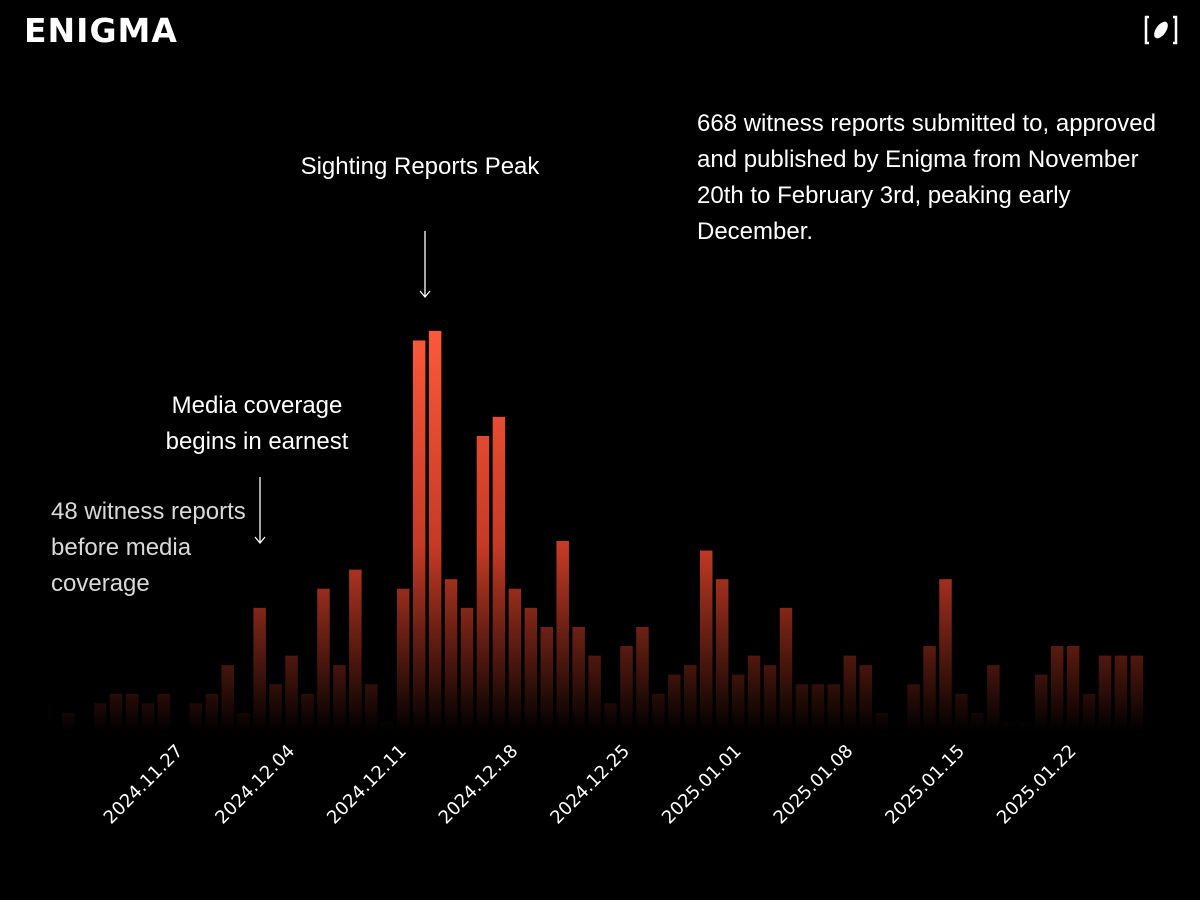  Describe the element at coordinates (255, 785) in the screenshot. I see `x-tick-label: 2024.12.04` at that location.